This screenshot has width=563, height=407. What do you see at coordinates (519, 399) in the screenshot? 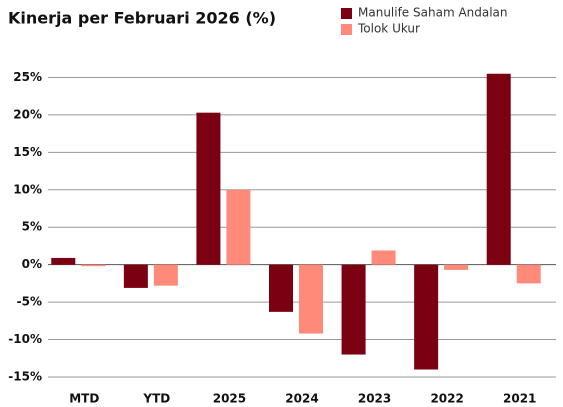
I see `x-tick-label: 2021` at bounding box center [519, 399].